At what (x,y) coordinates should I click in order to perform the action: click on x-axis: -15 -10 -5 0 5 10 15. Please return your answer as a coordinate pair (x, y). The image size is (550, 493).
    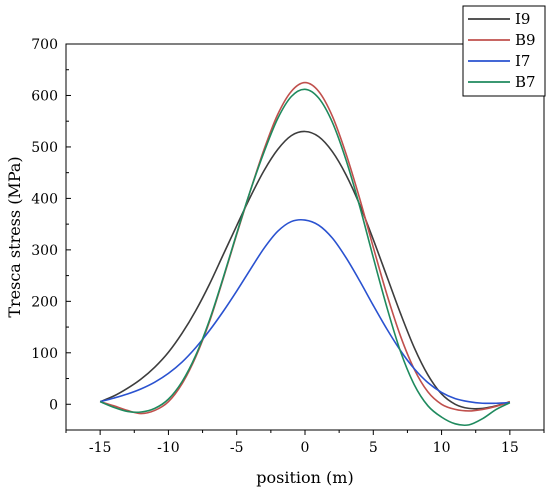
    Looking at the image, I should click on (305, 443).